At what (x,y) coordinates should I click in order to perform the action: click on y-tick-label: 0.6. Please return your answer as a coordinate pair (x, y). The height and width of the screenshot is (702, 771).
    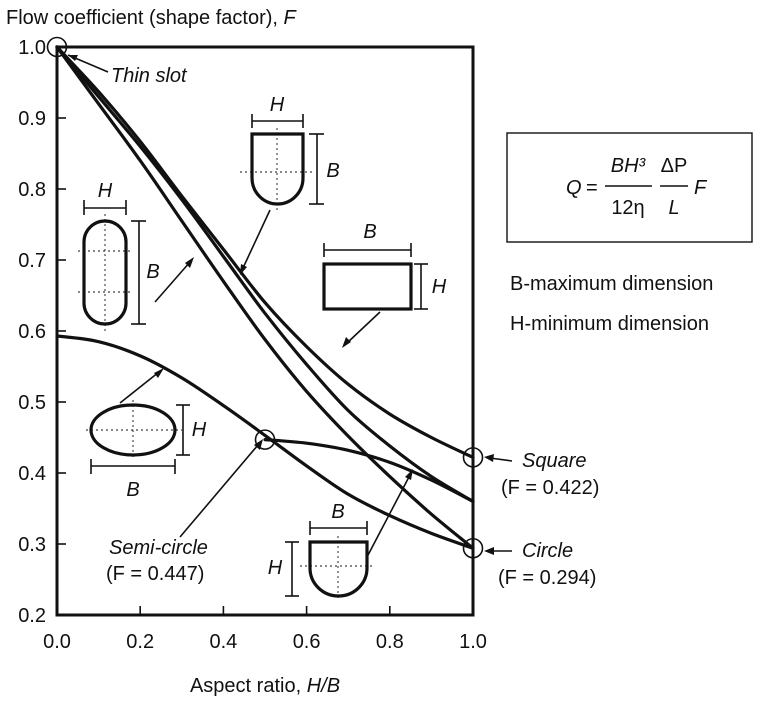
    Looking at the image, I should click on (32, 332).